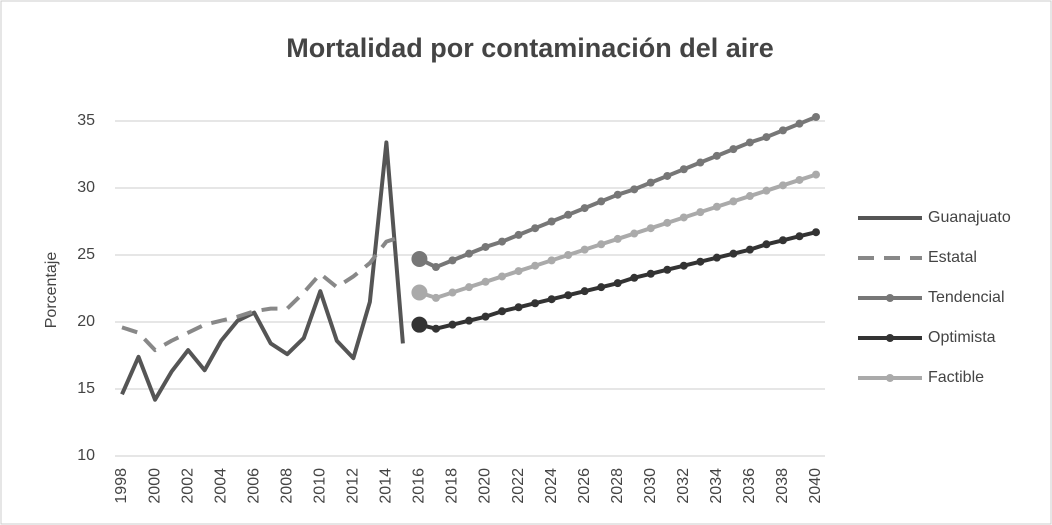 The image size is (1052, 525). I want to click on legend-label: Estatal, so click(952, 257).